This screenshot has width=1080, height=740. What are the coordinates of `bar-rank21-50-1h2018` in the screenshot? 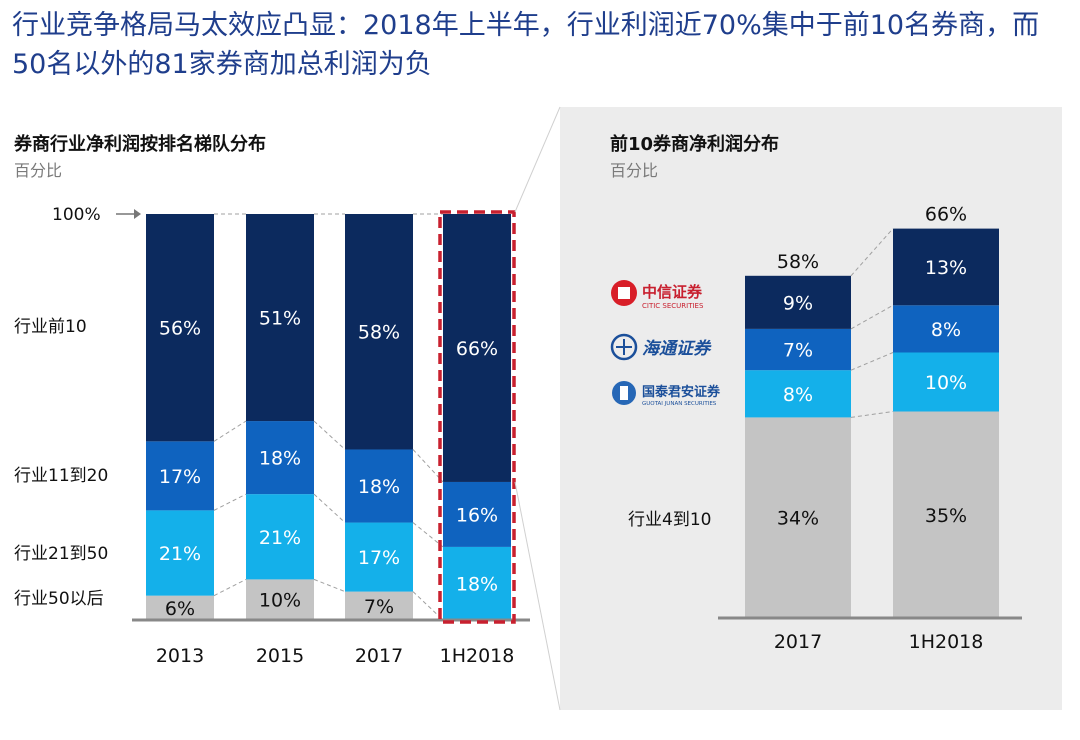 It's located at (477, 583).